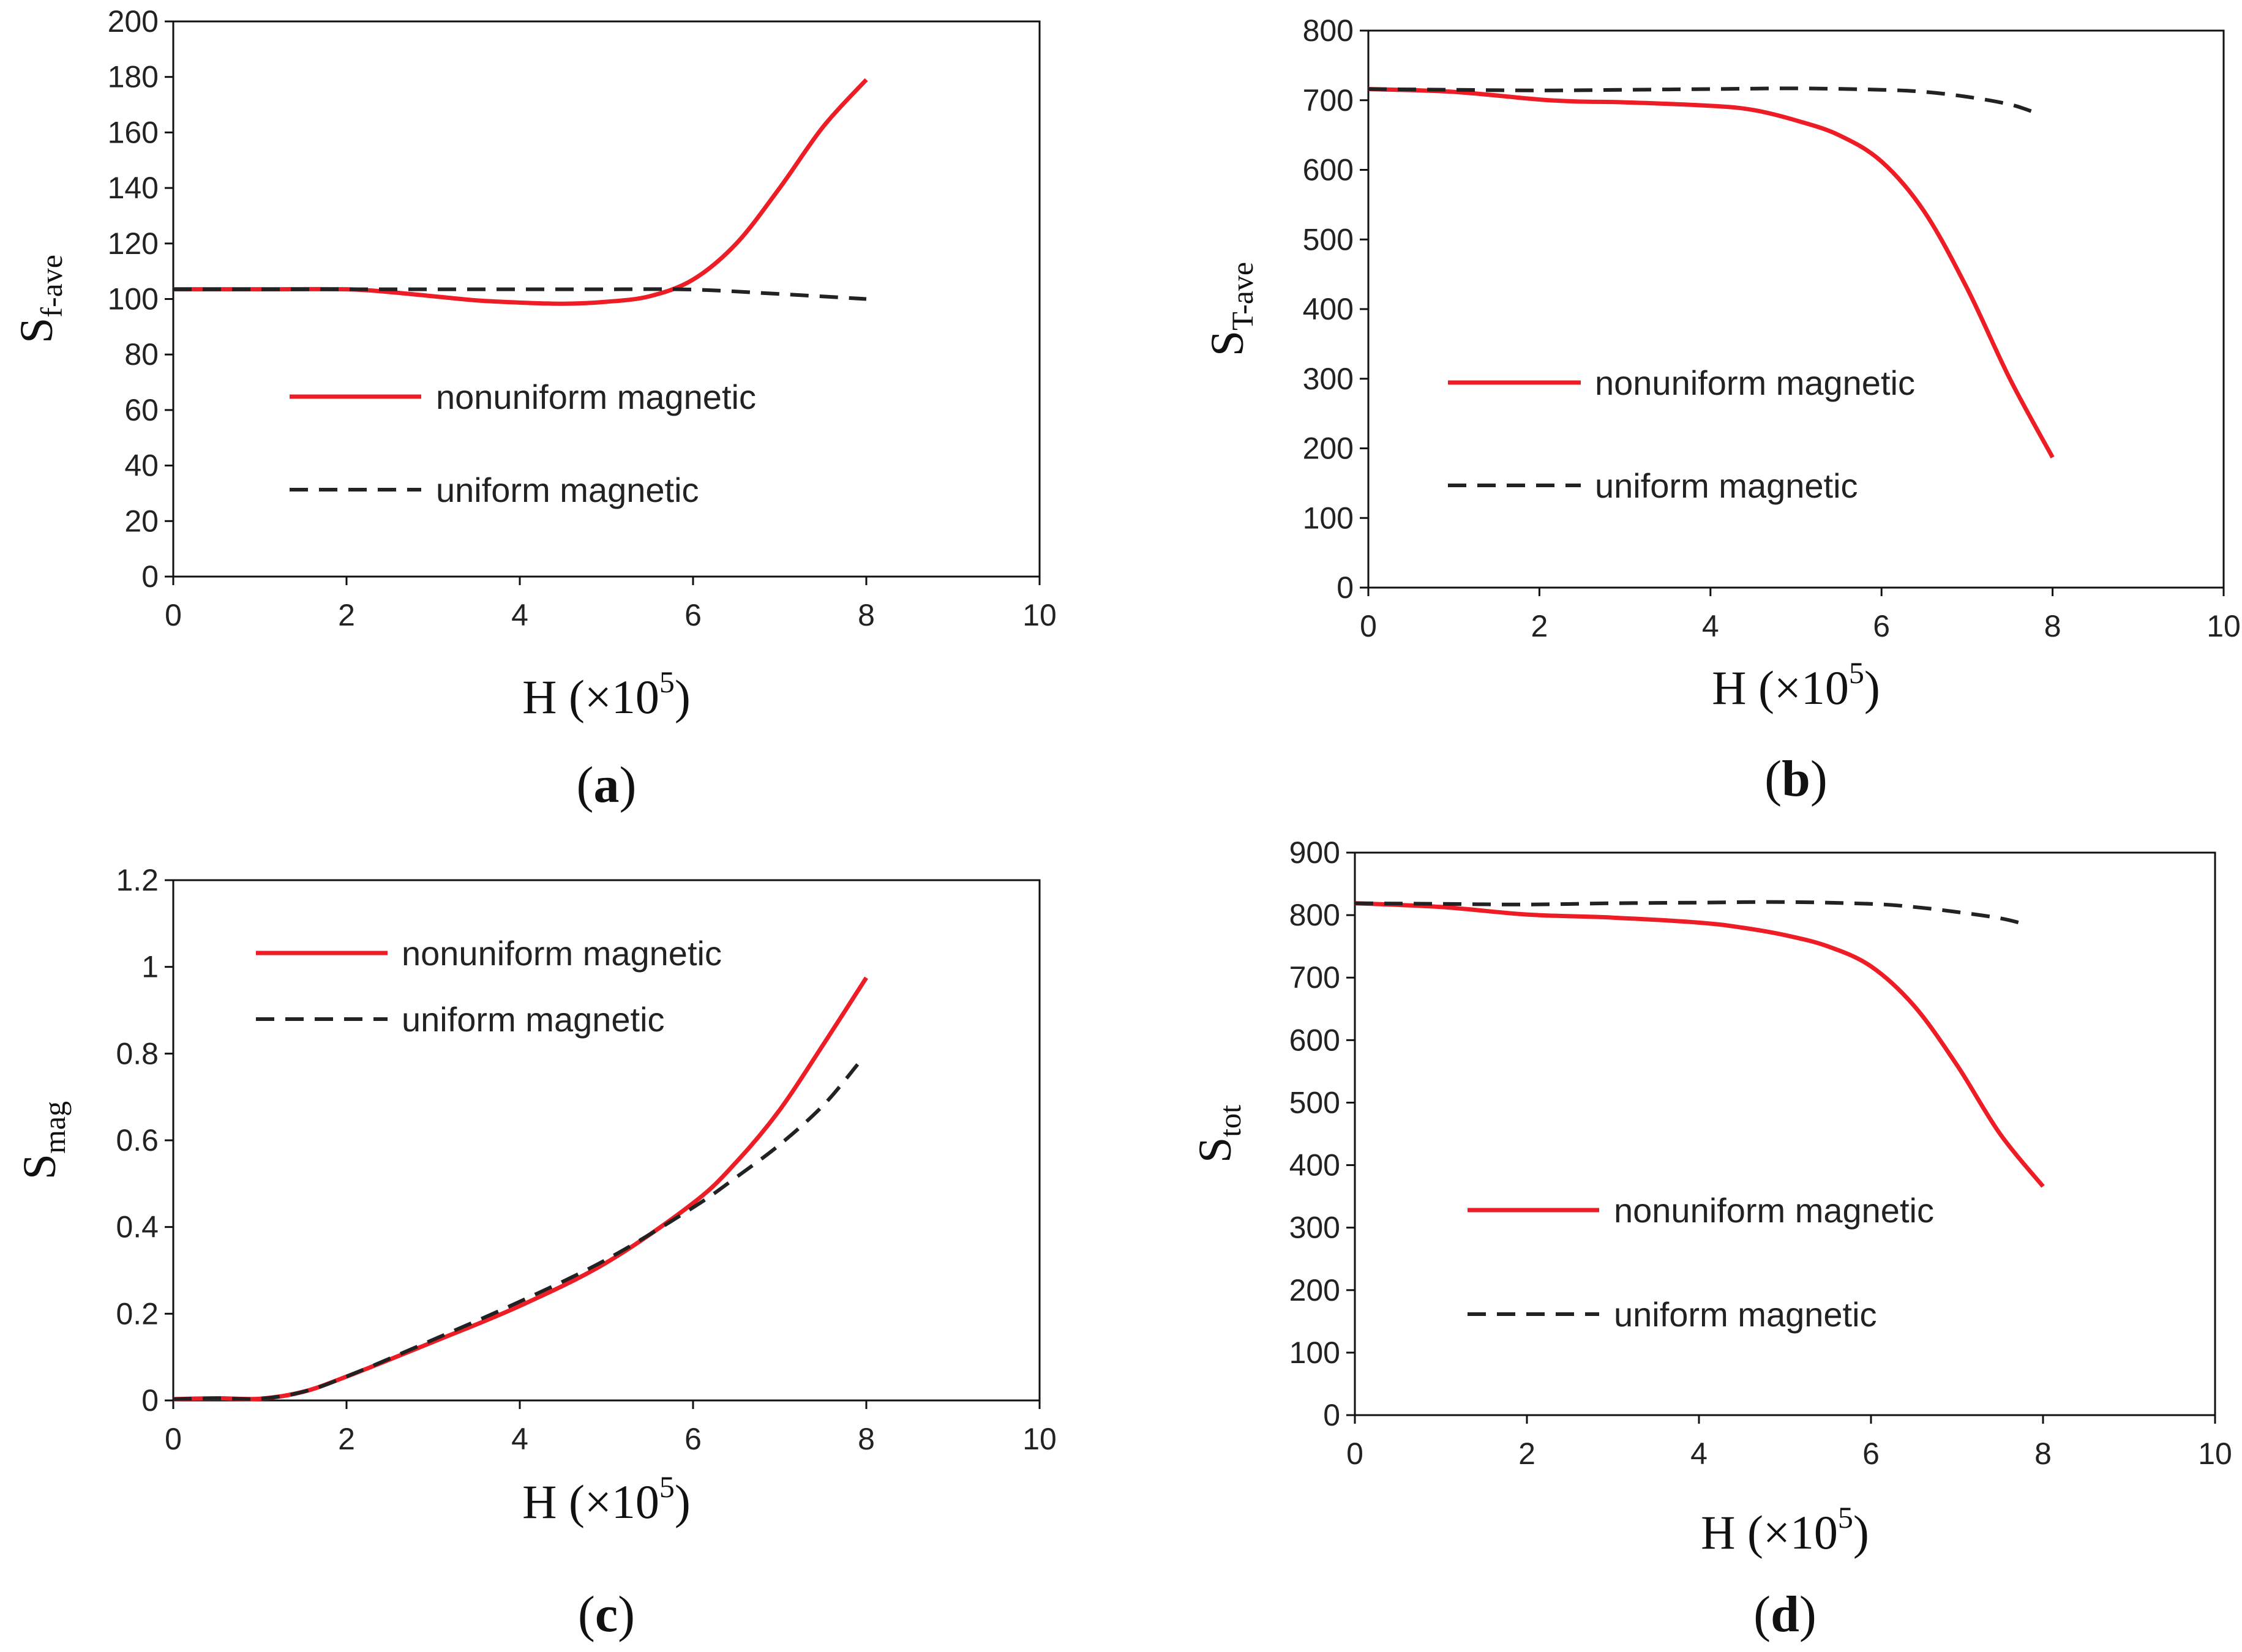 This screenshot has width=2242, height=1652. Describe the element at coordinates (1329, 379) in the screenshot. I see `y-tick-label: 300` at that location.